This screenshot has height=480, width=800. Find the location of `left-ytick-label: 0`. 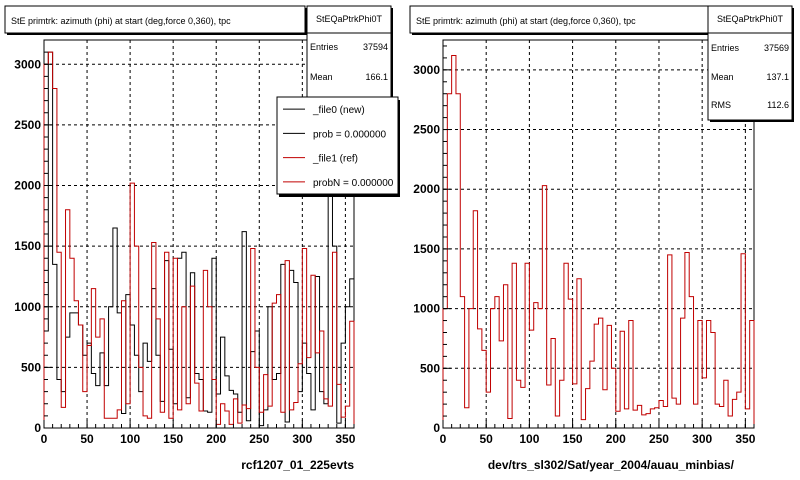

left-ytick-label: 0 is located at coordinates (37, 428).